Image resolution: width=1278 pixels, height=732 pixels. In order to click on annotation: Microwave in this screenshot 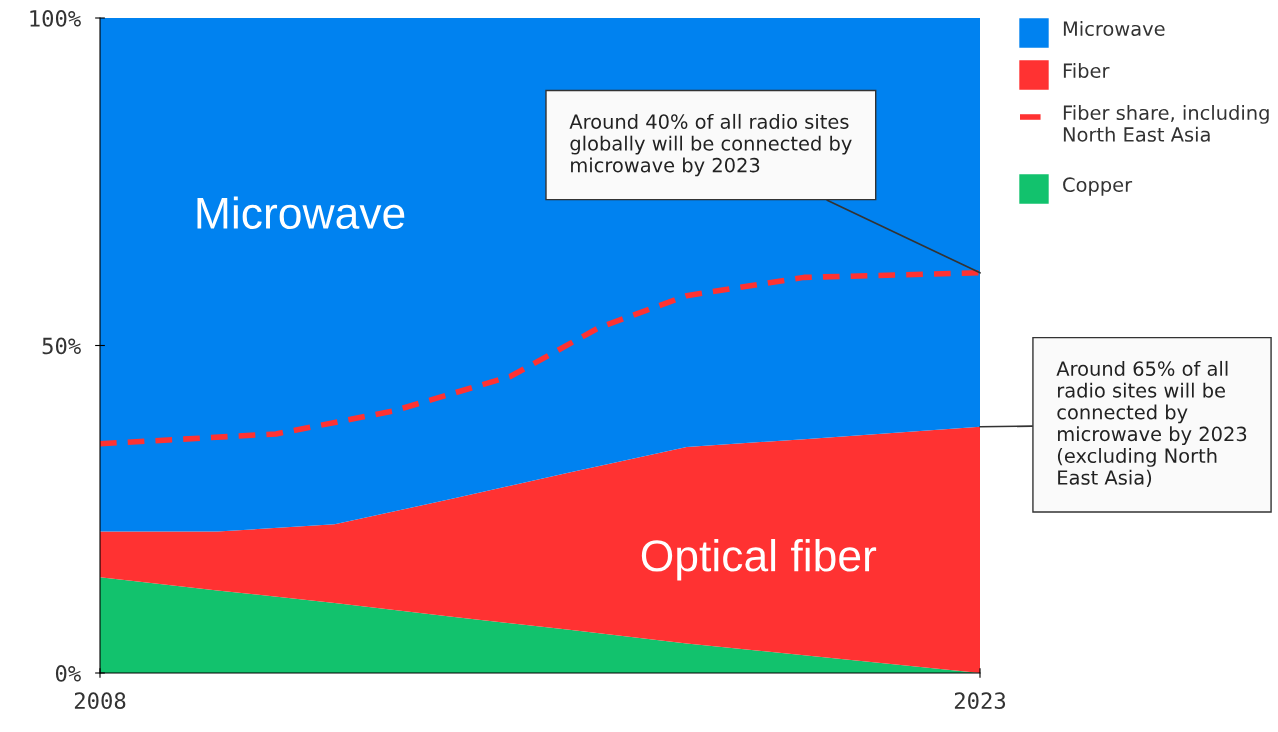, I will do `click(301, 213)`.